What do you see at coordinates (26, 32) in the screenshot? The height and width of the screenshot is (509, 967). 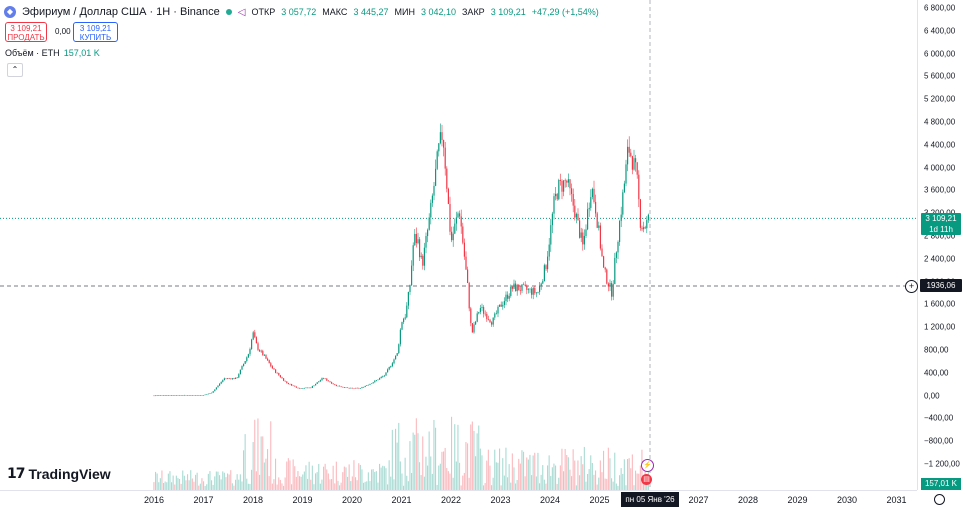 I see `sell-button: 3 109,21 ПРОДАТЬ` at bounding box center [26, 32].